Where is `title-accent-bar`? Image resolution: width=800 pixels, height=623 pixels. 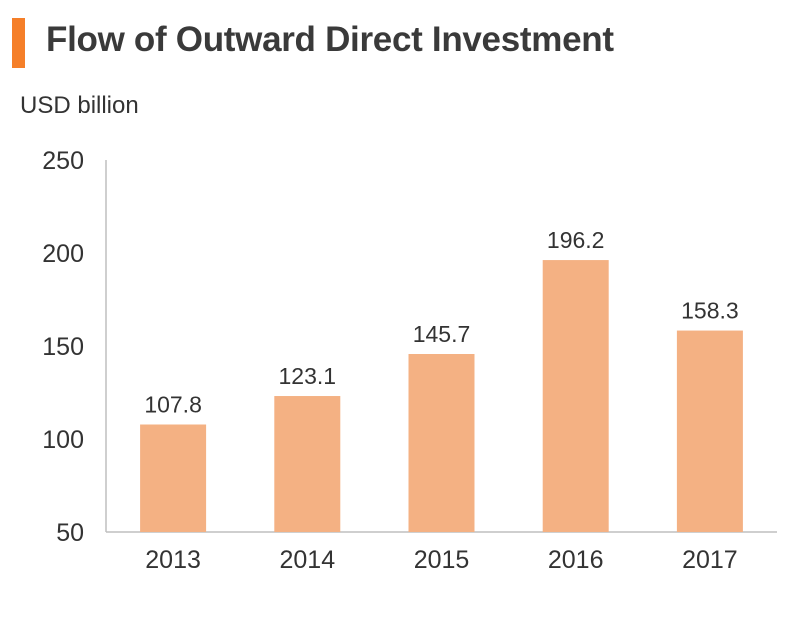
title-accent-bar is located at coordinates (18, 43).